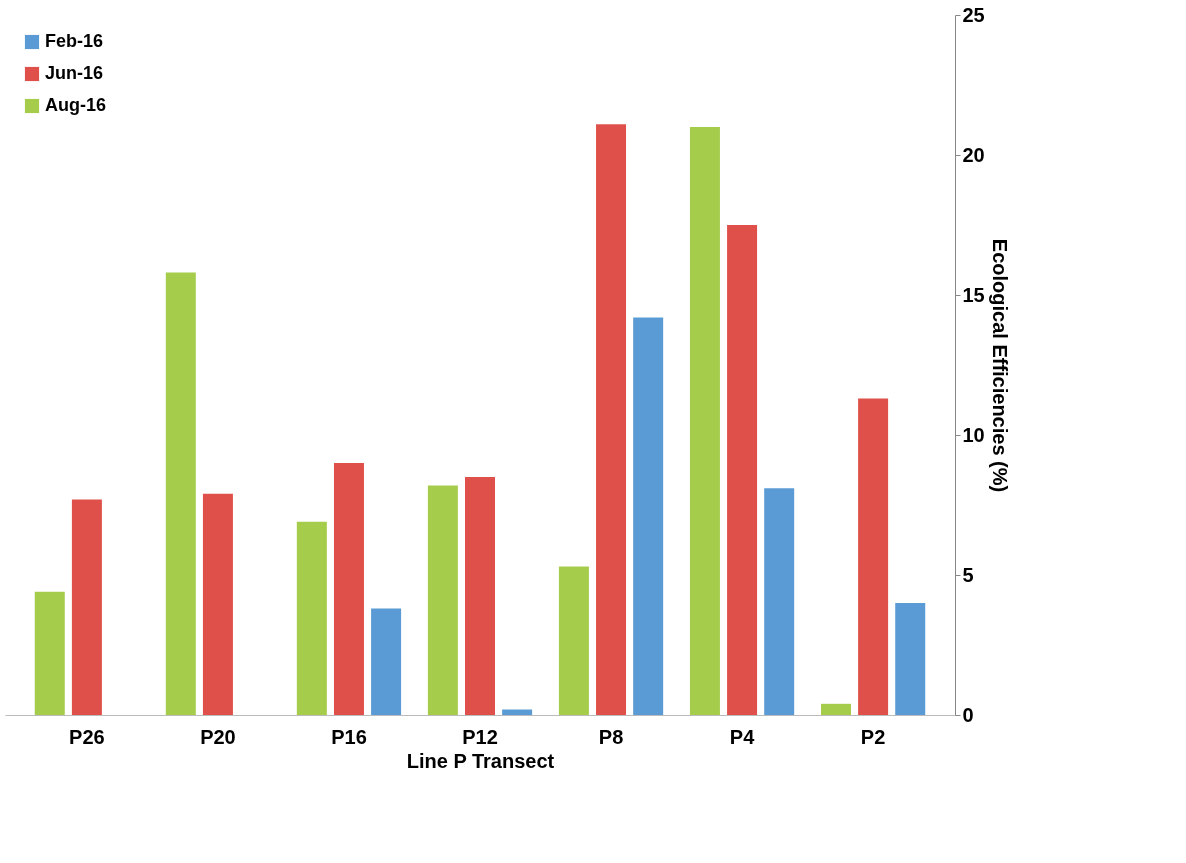  I want to click on y-tick-label: 15, so click(973, 294).